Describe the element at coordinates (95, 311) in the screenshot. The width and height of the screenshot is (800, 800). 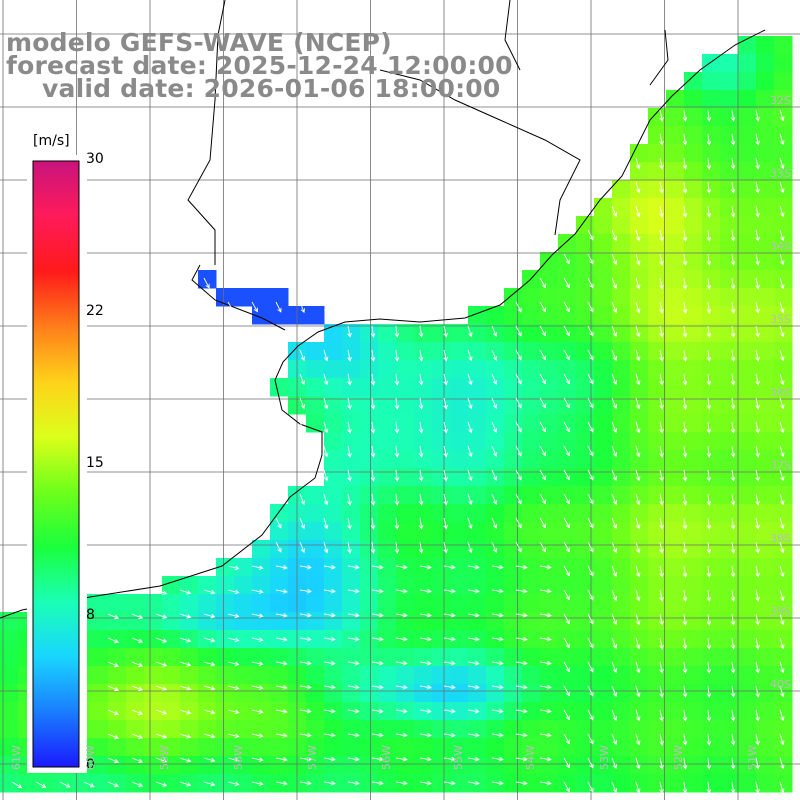
I see `colorbar-tick-22: 22` at that location.